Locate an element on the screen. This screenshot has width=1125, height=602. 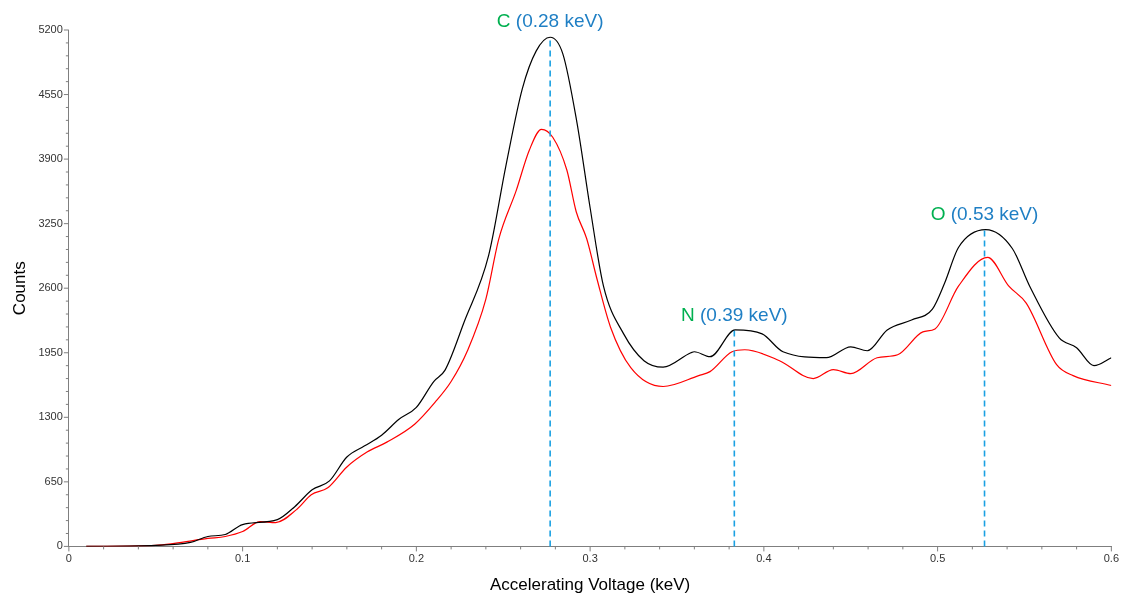
y-tick-label: 3900 is located at coordinates (50, 158).